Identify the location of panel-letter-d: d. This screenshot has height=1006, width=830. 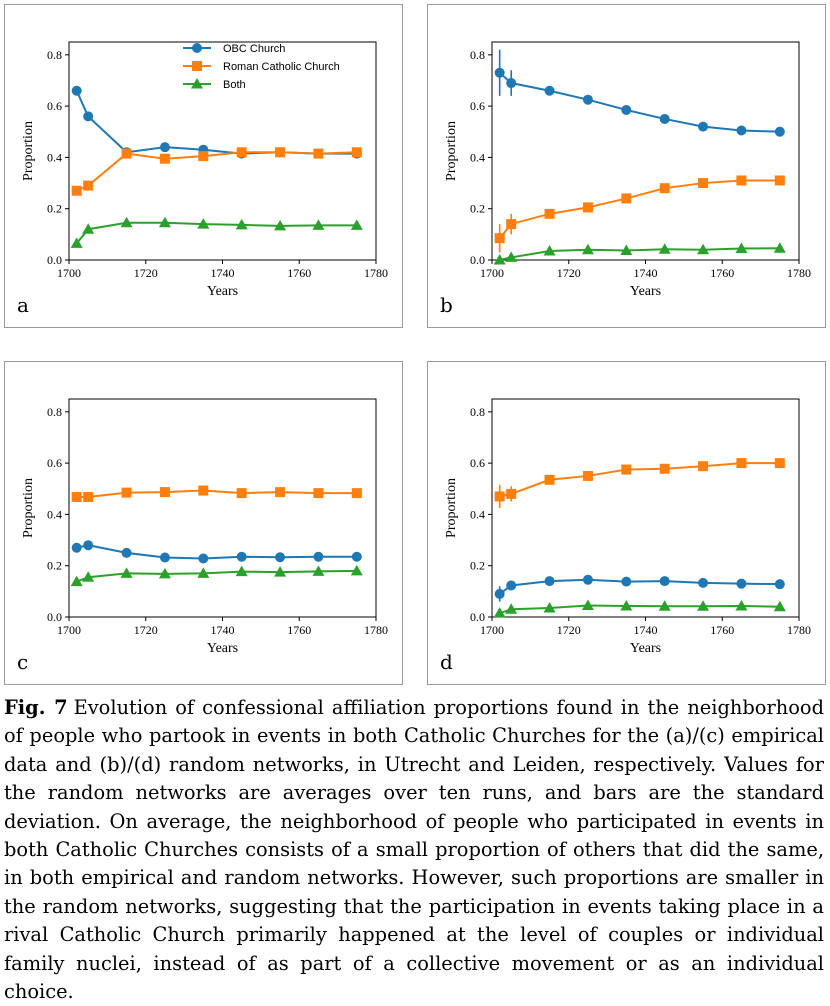
(446, 662).